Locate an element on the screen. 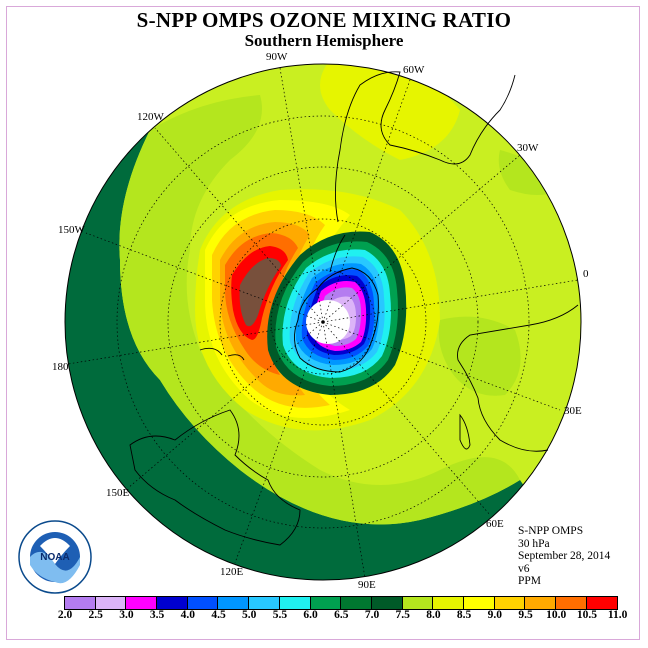 The image size is (648, 648). coast-new-zealand is located at coordinates (222, 354).